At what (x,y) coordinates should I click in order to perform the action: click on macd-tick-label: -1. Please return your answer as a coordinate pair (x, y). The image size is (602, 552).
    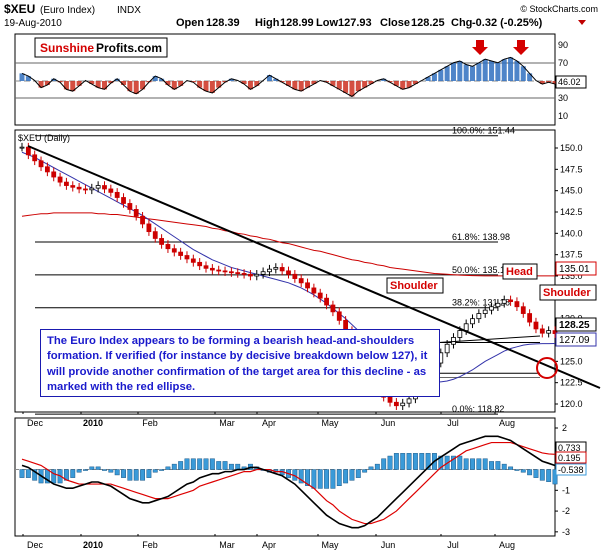
    Looking at the image, I should click on (566, 490).